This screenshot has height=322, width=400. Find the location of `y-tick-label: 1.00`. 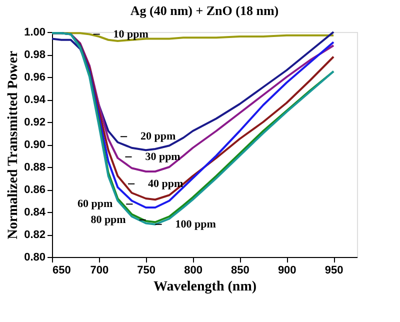

y-tick-label: 1.00 is located at coordinates (35, 32).